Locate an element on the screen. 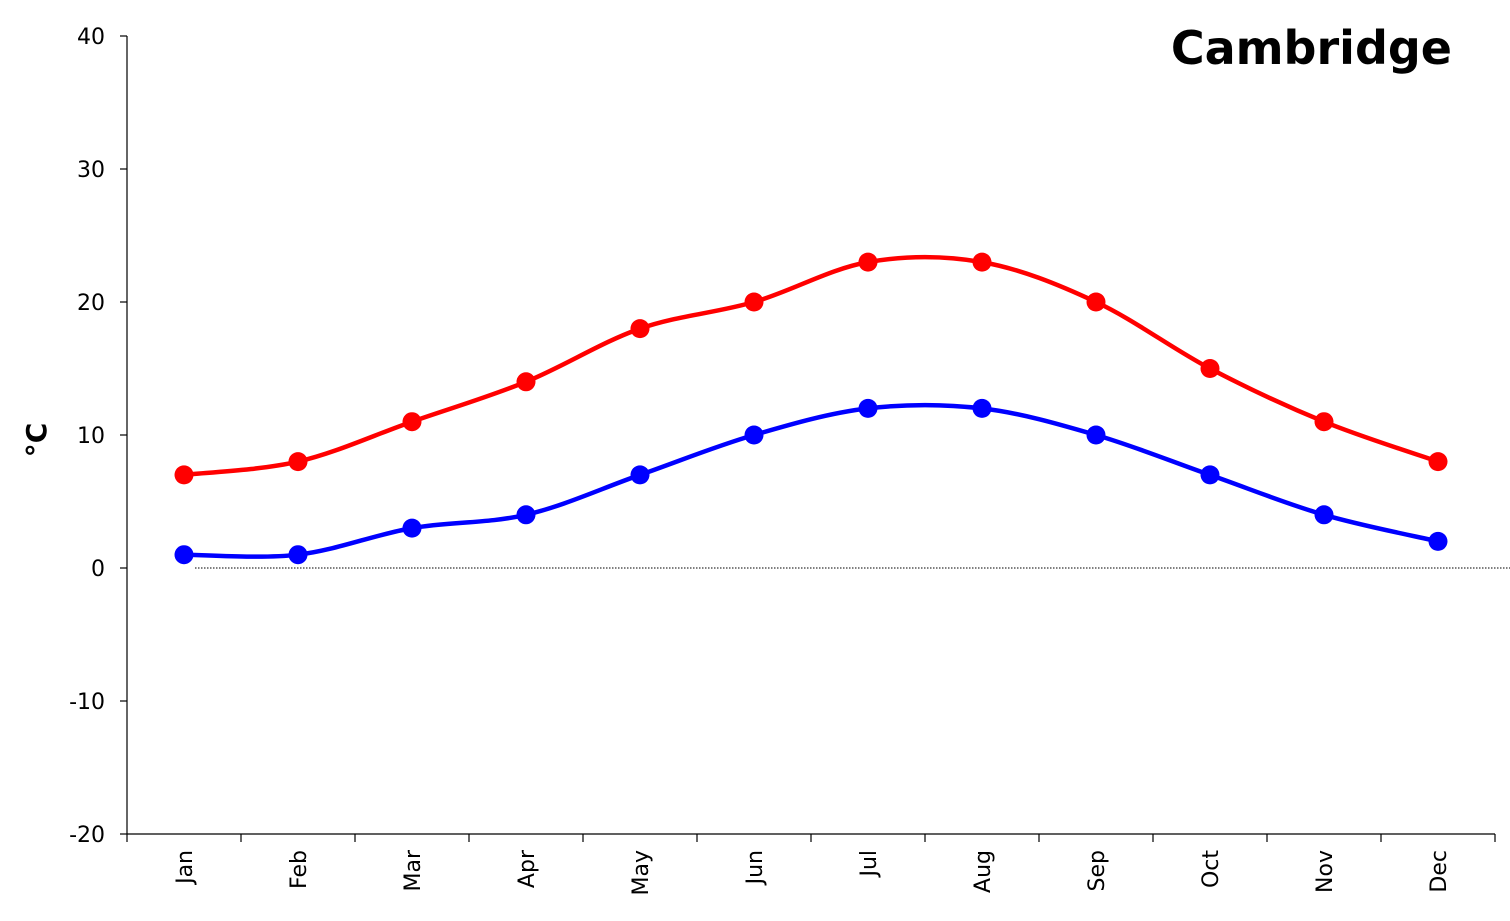 This screenshot has height=921, width=1510. x-tick-label: May is located at coordinates (641, 872).